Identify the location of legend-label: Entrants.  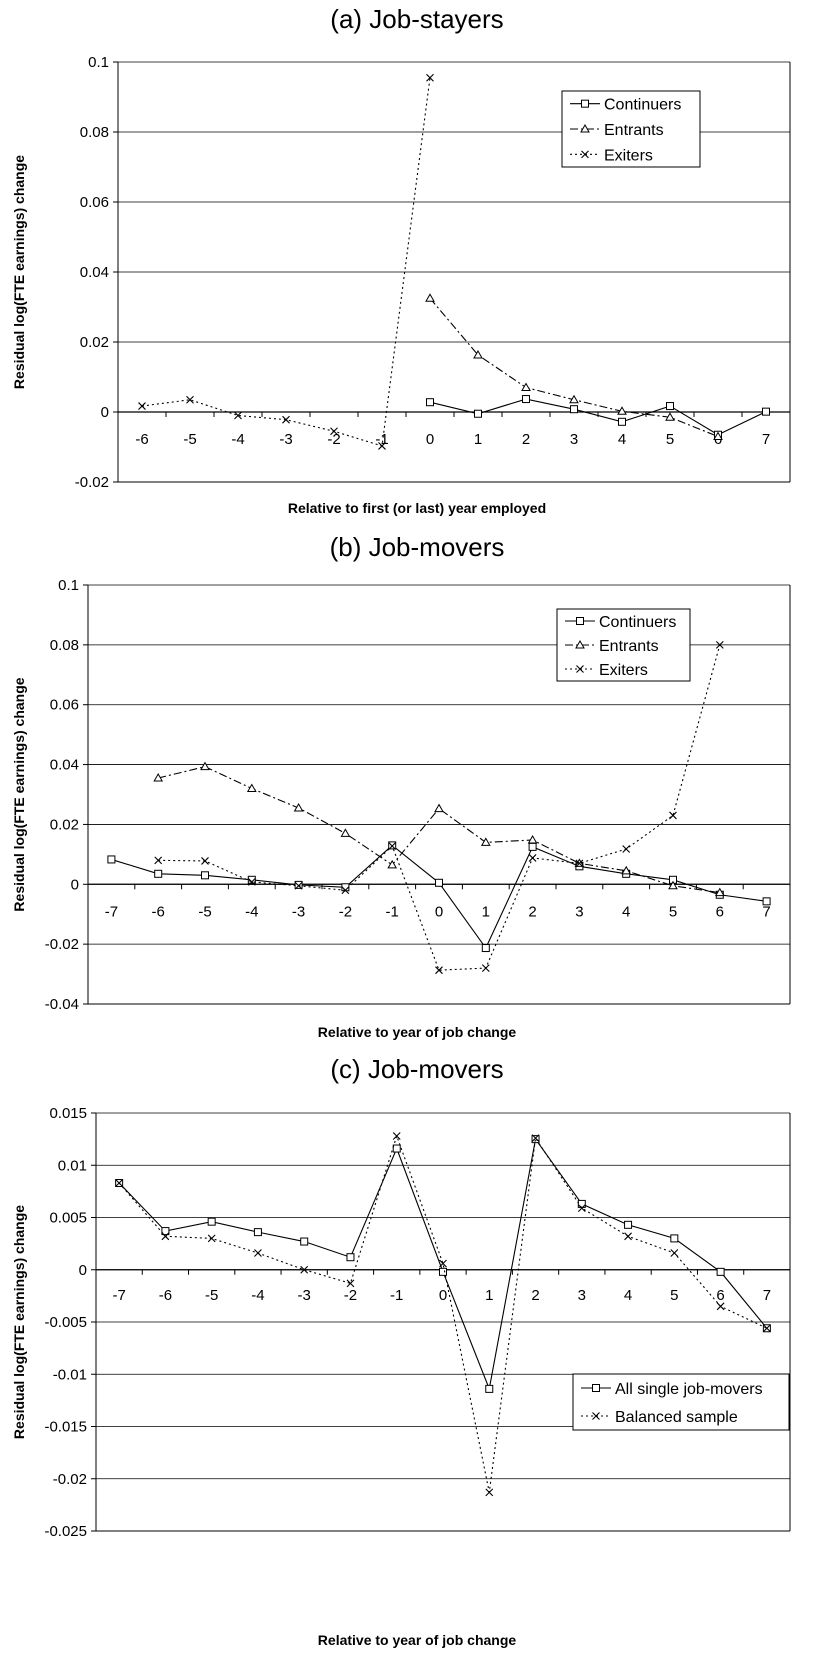
(634, 130).